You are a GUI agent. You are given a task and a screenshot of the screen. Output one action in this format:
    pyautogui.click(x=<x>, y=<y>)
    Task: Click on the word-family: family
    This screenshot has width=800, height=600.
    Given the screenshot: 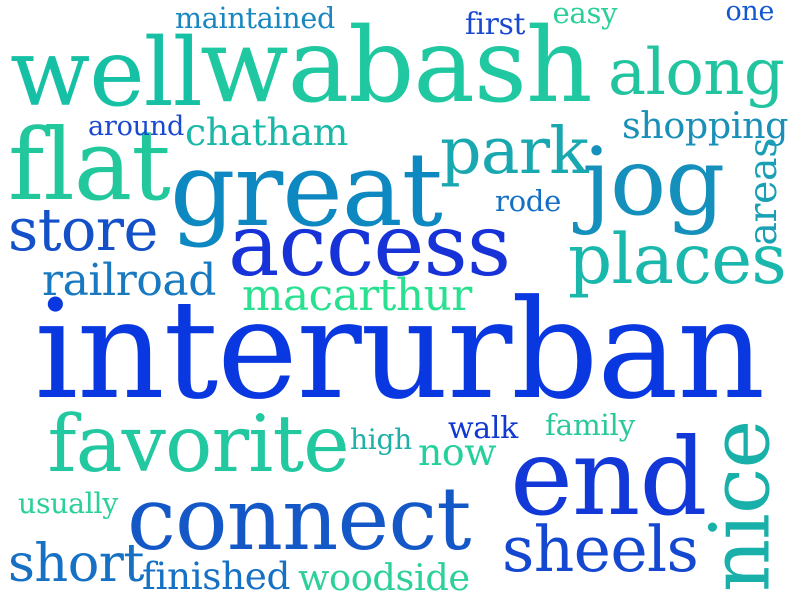 What is the action you would take?
    pyautogui.click(x=590, y=424)
    